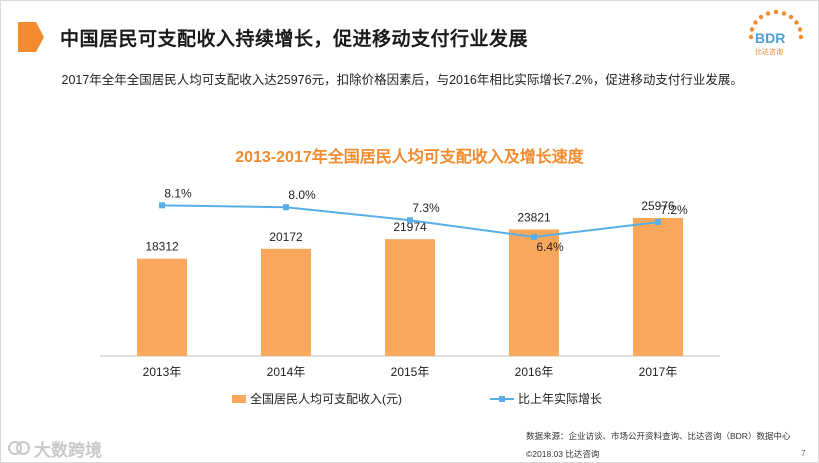 The image size is (819, 463). I want to click on legend-bar-label: 全国居民人均可支配收入(元), so click(326, 399).